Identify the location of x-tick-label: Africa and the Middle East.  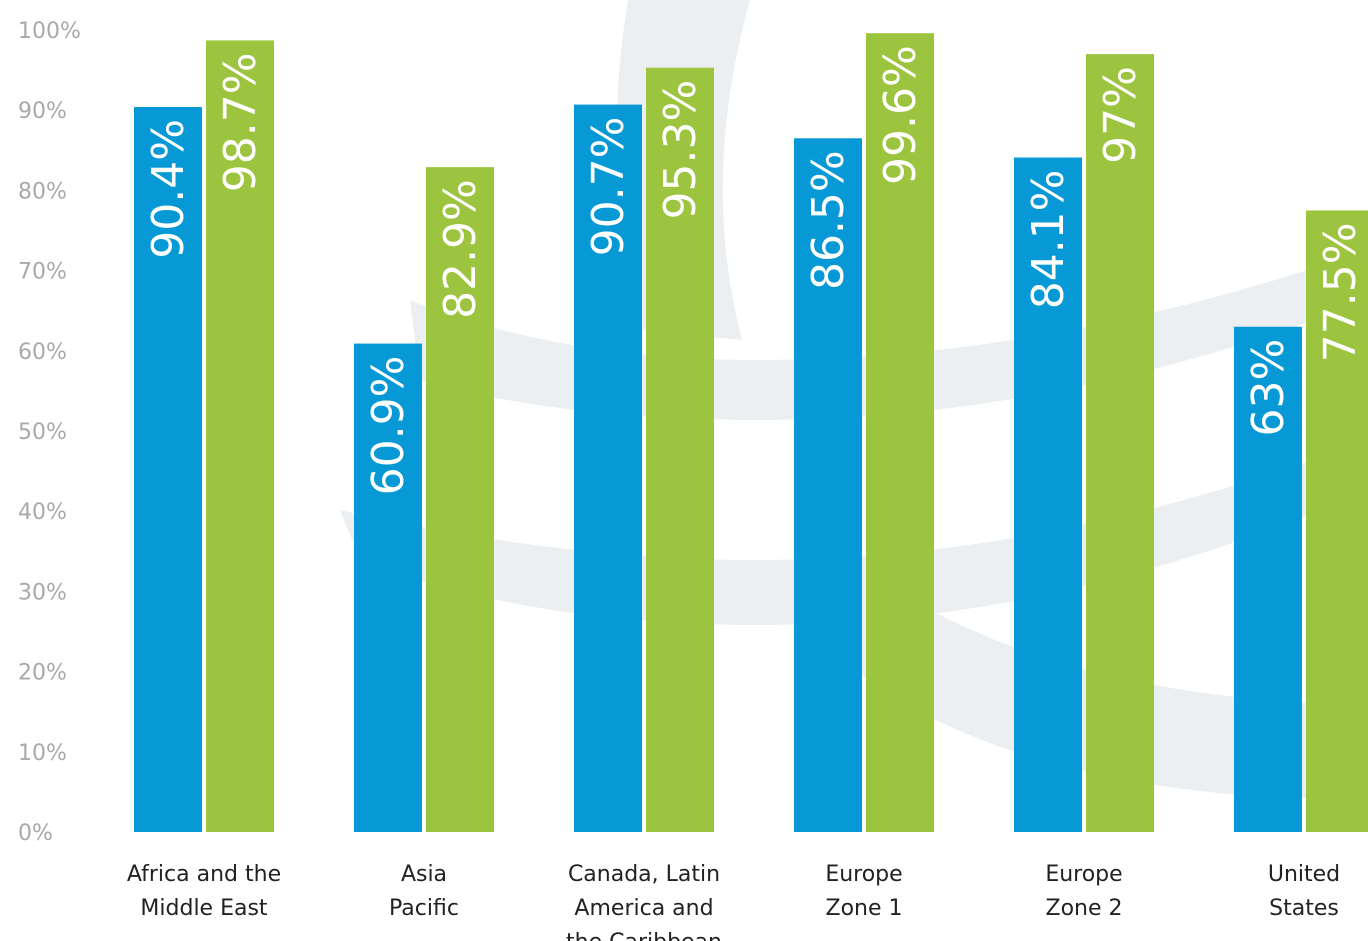
(204, 891).